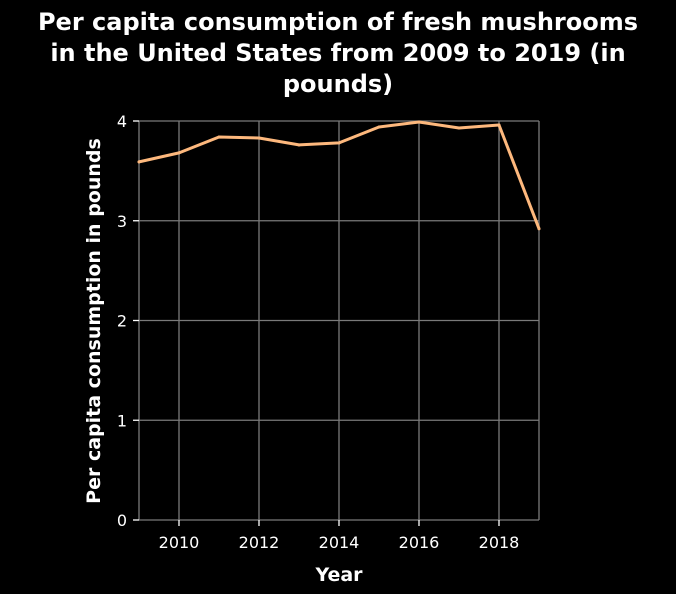 The height and width of the screenshot is (594, 676). I want to click on data-point-2009, so click(139, 162).